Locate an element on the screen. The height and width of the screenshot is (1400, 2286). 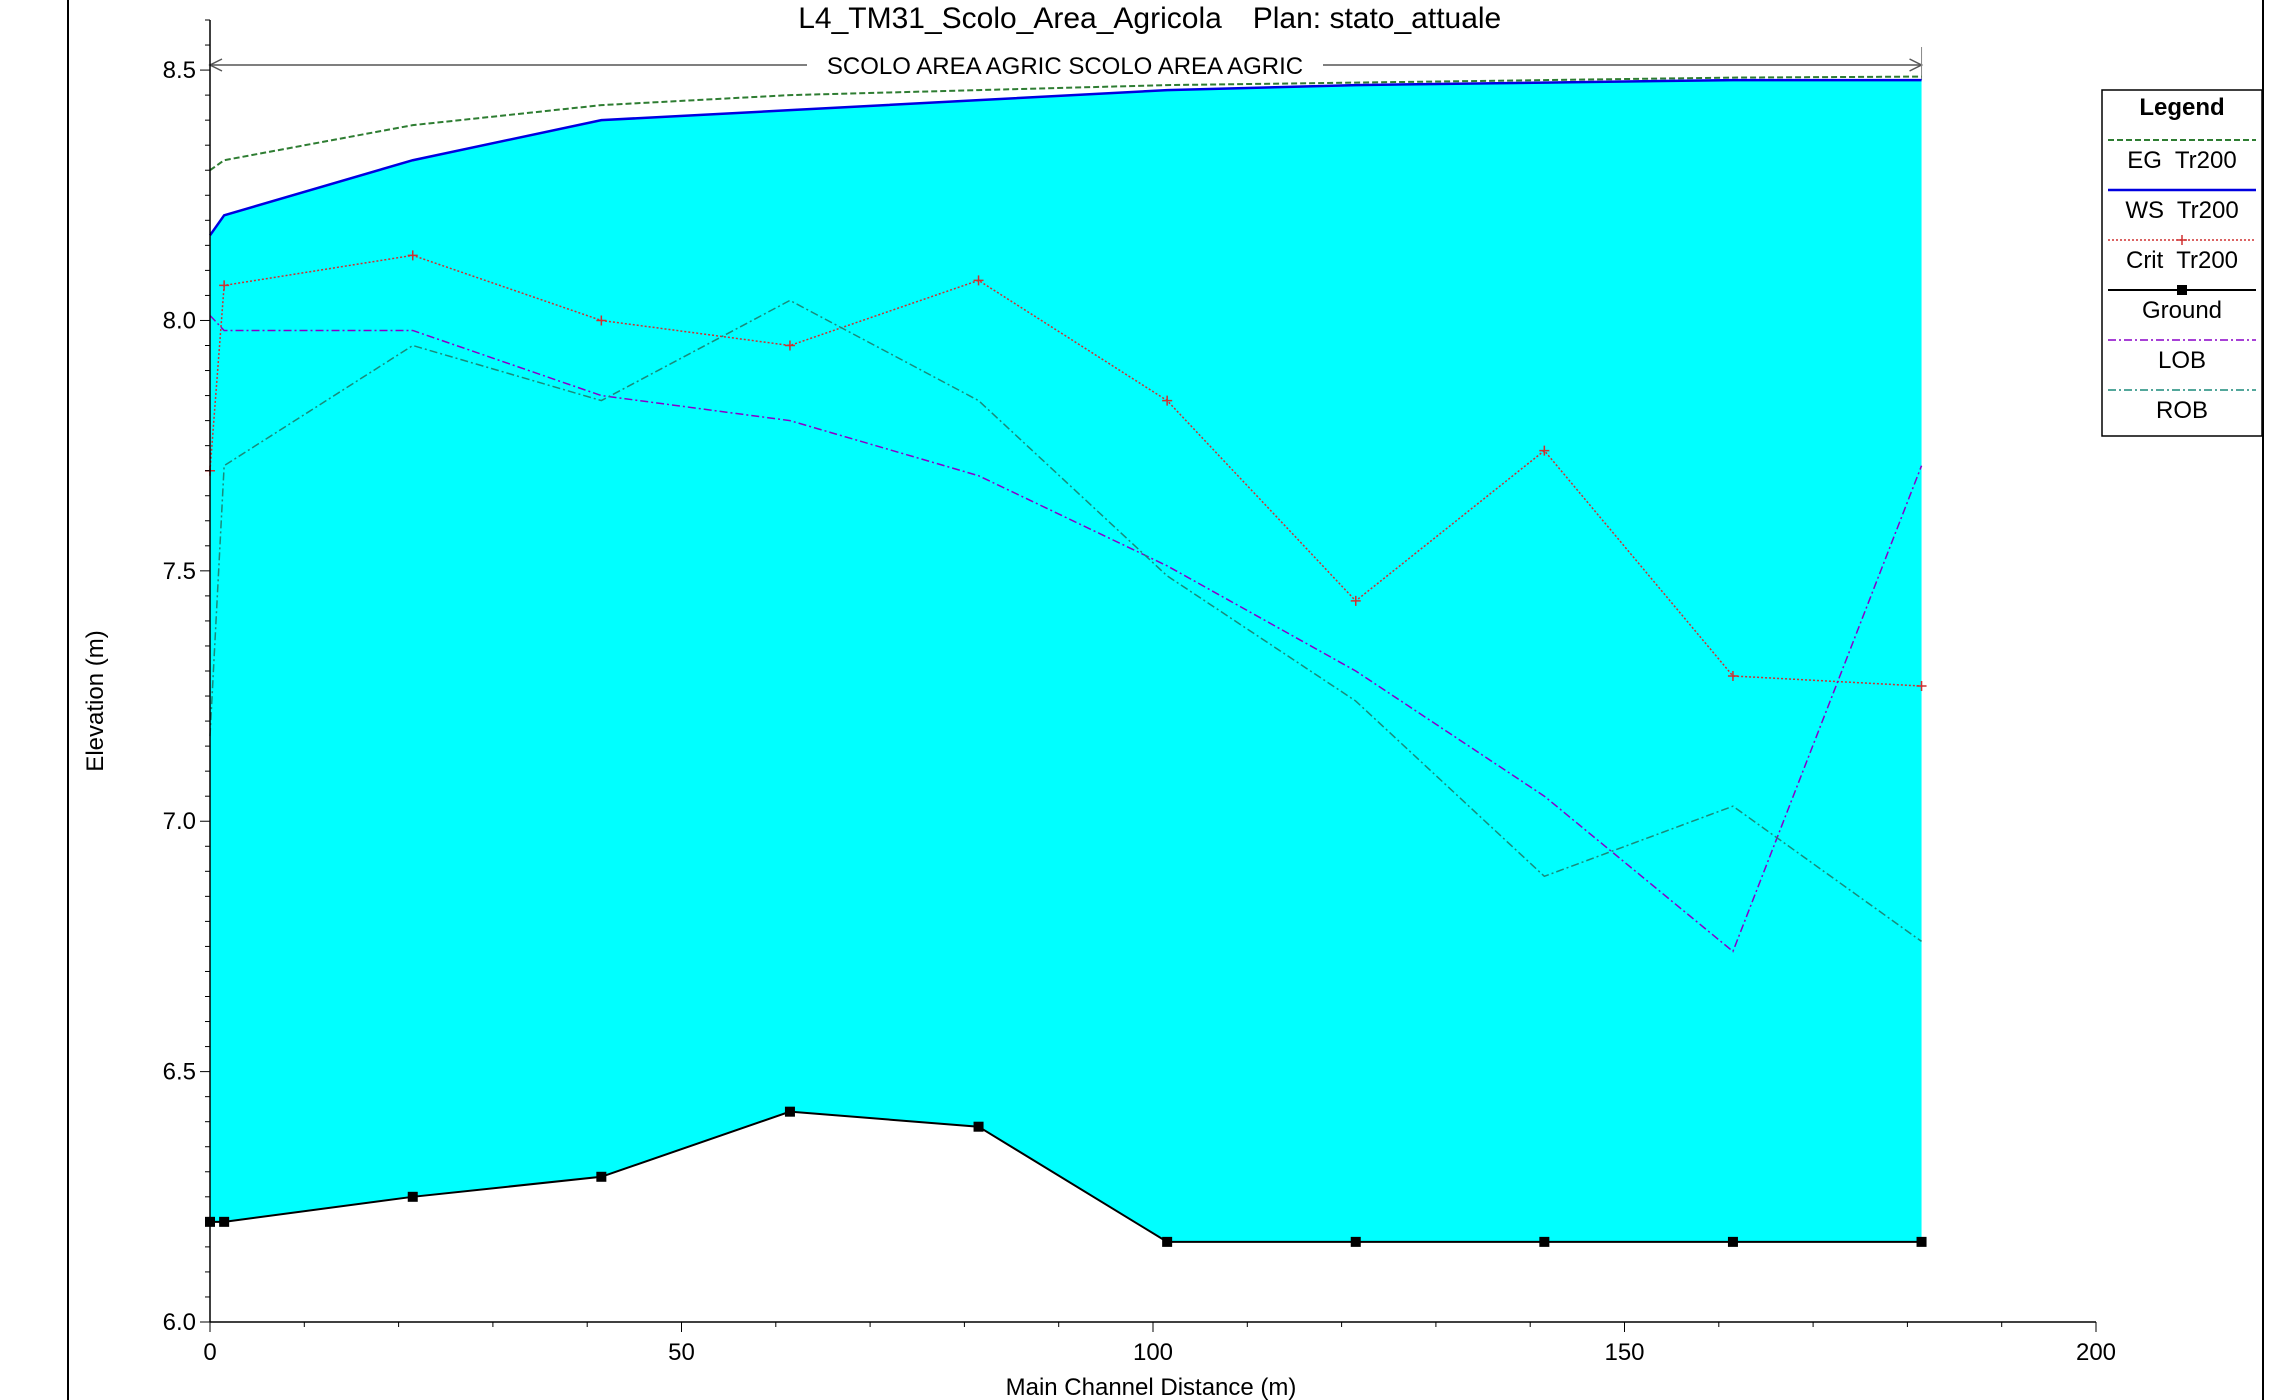
legend-marker-crit is located at coordinates (2182, 240).